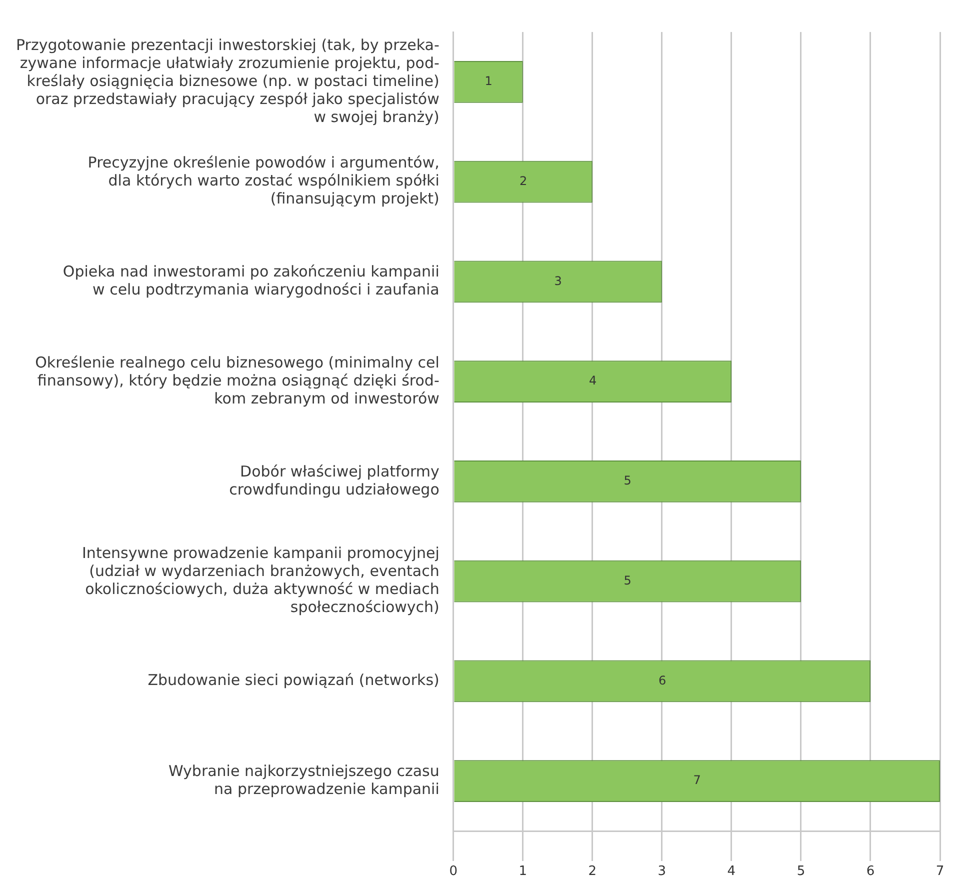  Describe the element at coordinates (237, 380) in the screenshot. I see `y-tick-label: Określenie realnego celu biznesowego (minimalny cel finansowy), który będzie można osiągnąć dzięki środ- kom zebranym od inwestorów` at that location.